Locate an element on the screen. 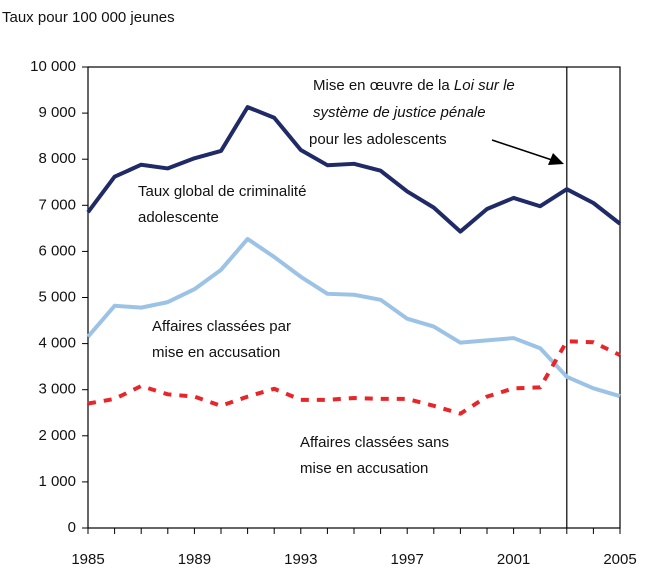  annotation-text: système de justice pénale is located at coordinates (399, 112).